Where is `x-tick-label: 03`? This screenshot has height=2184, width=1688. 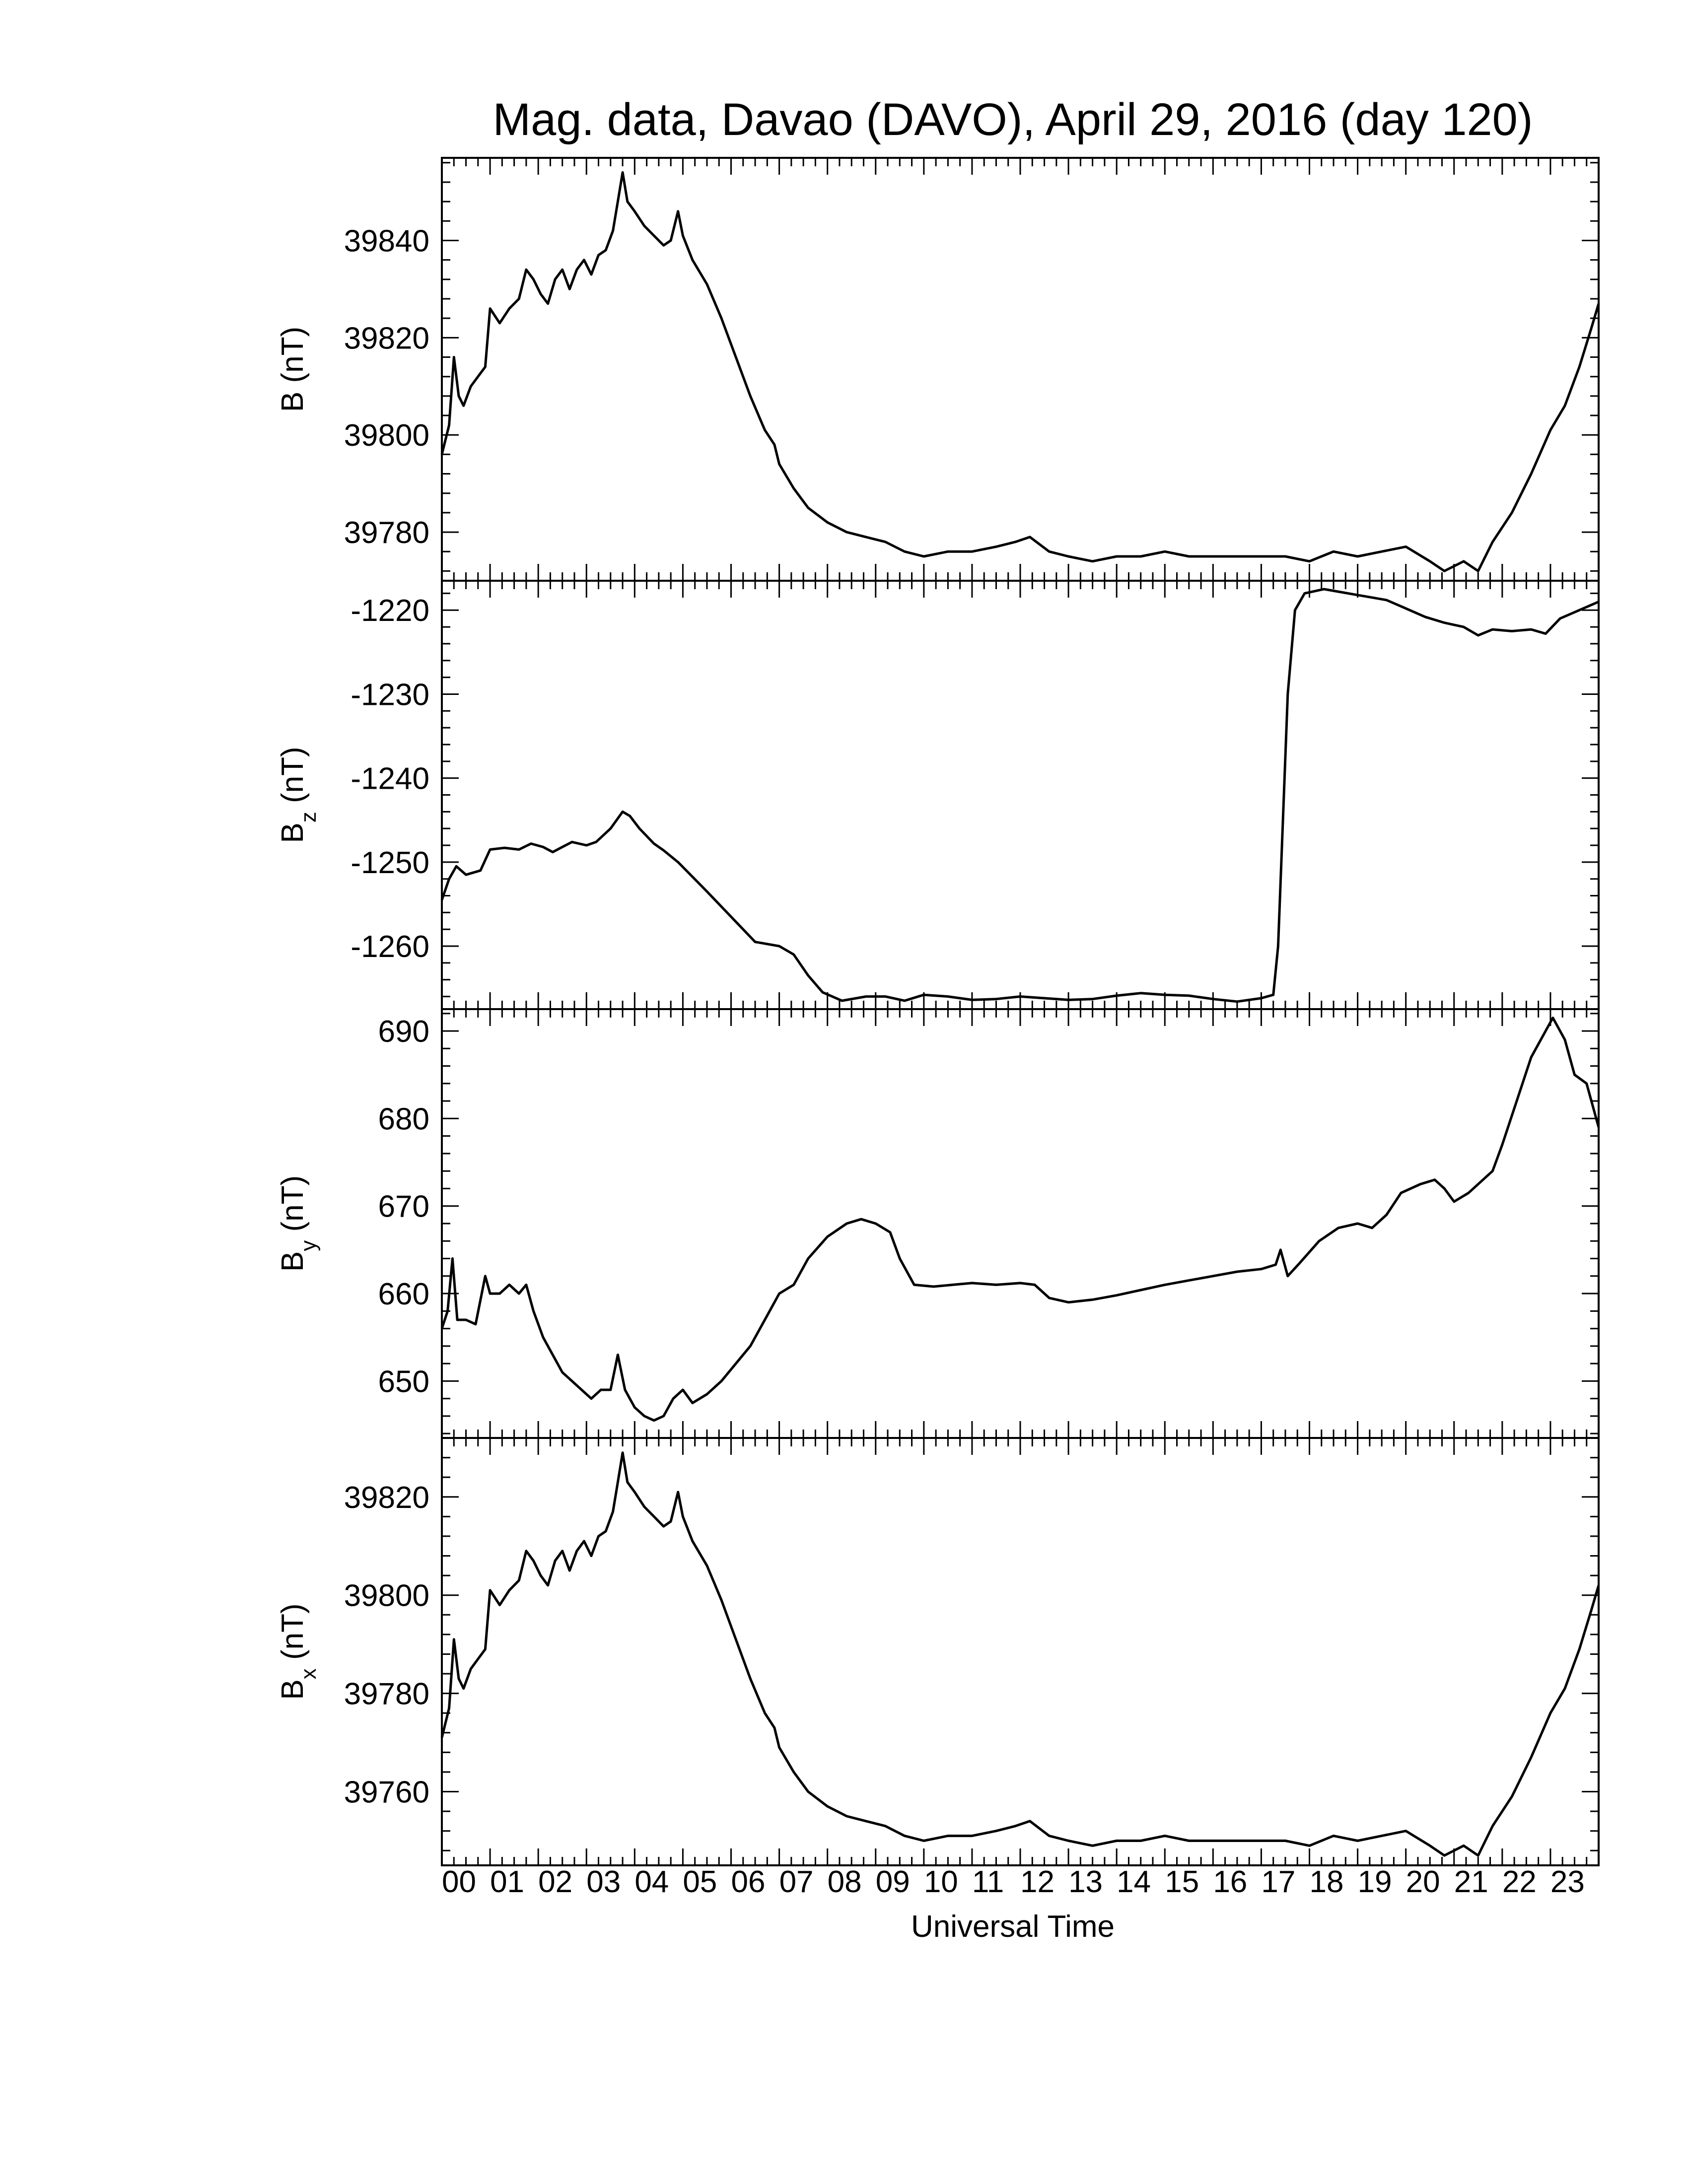
x-tick-label: 03 is located at coordinates (603, 1882).